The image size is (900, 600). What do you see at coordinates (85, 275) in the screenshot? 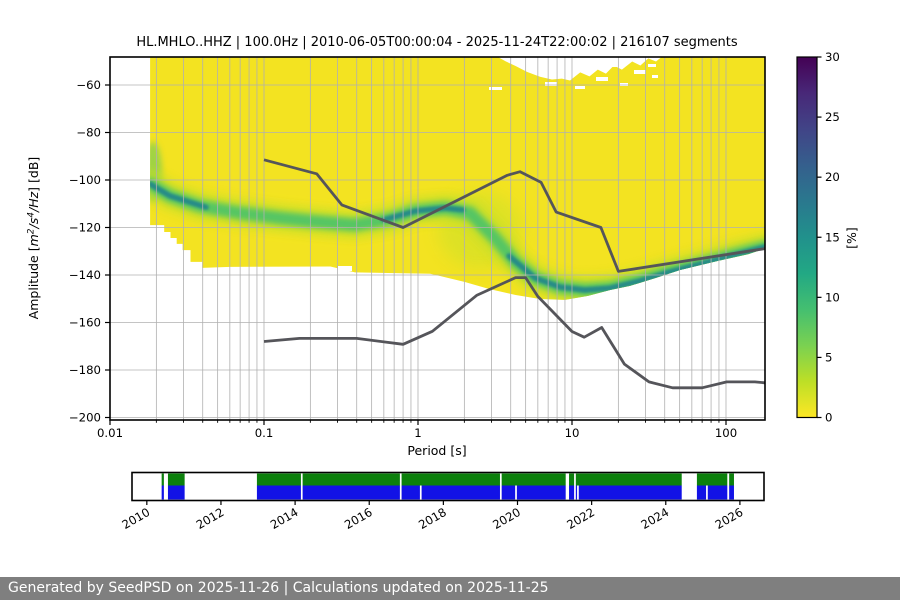
I see `y-tick-label: −140` at bounding box center [85, 275].